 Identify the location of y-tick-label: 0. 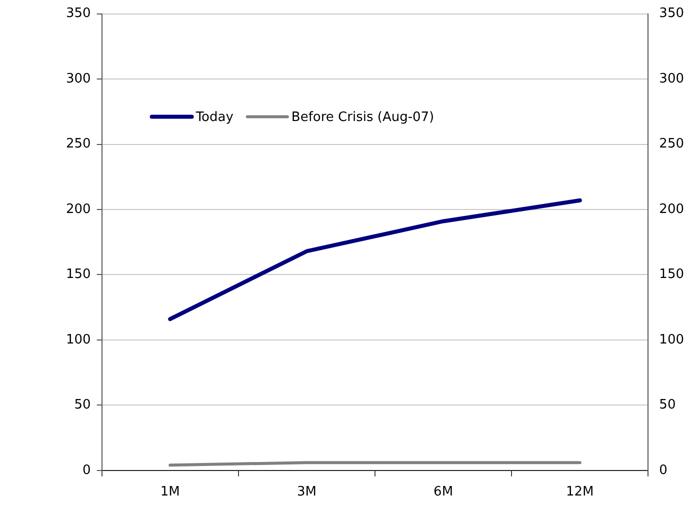
(86, 470).